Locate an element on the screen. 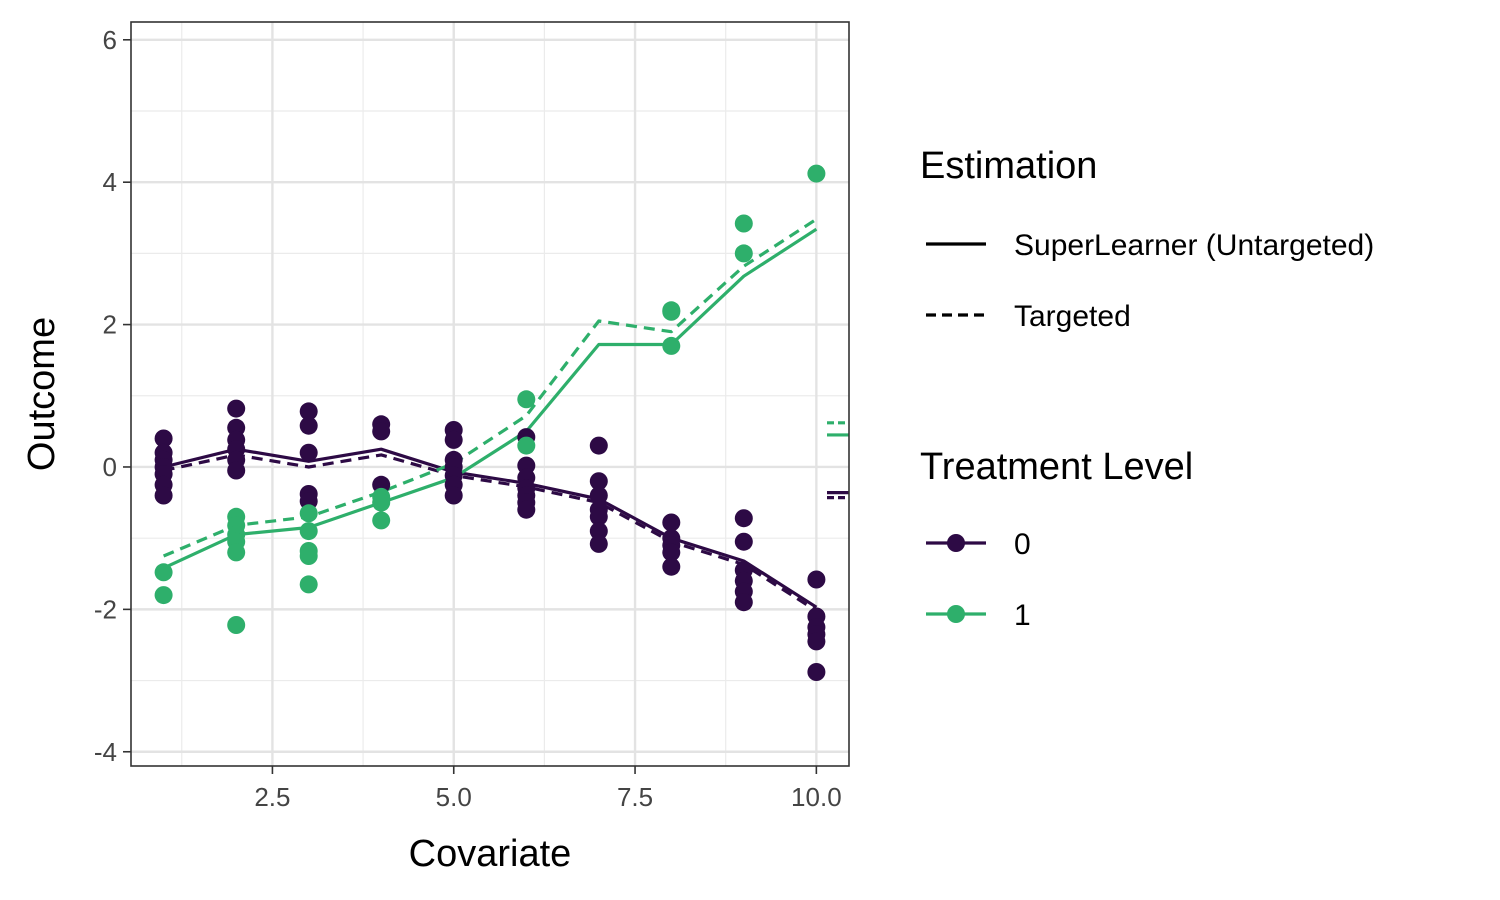 The height and width of the screenshot is (900, 1500). x-tick-label: 7.5 is located at coordinates (635, 797).